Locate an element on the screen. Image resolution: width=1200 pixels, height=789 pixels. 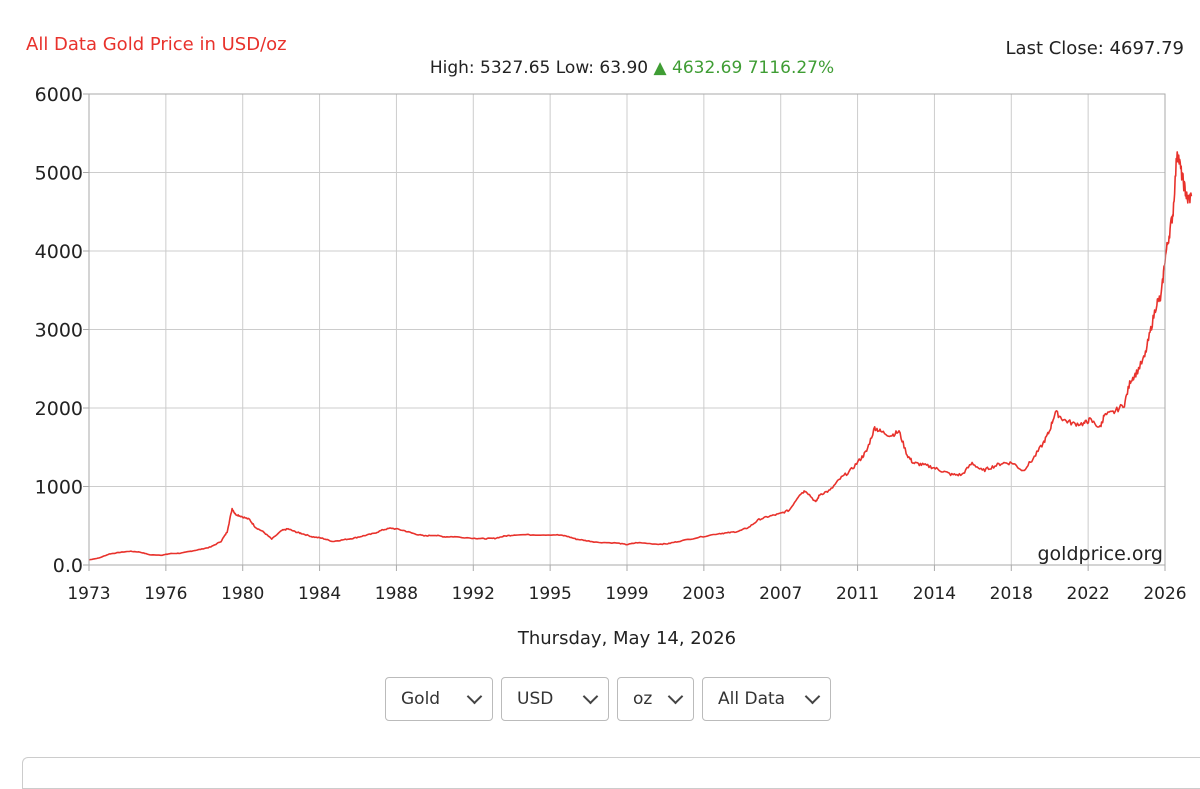
range-select-value: All Data is located at coordinates (752, 699).